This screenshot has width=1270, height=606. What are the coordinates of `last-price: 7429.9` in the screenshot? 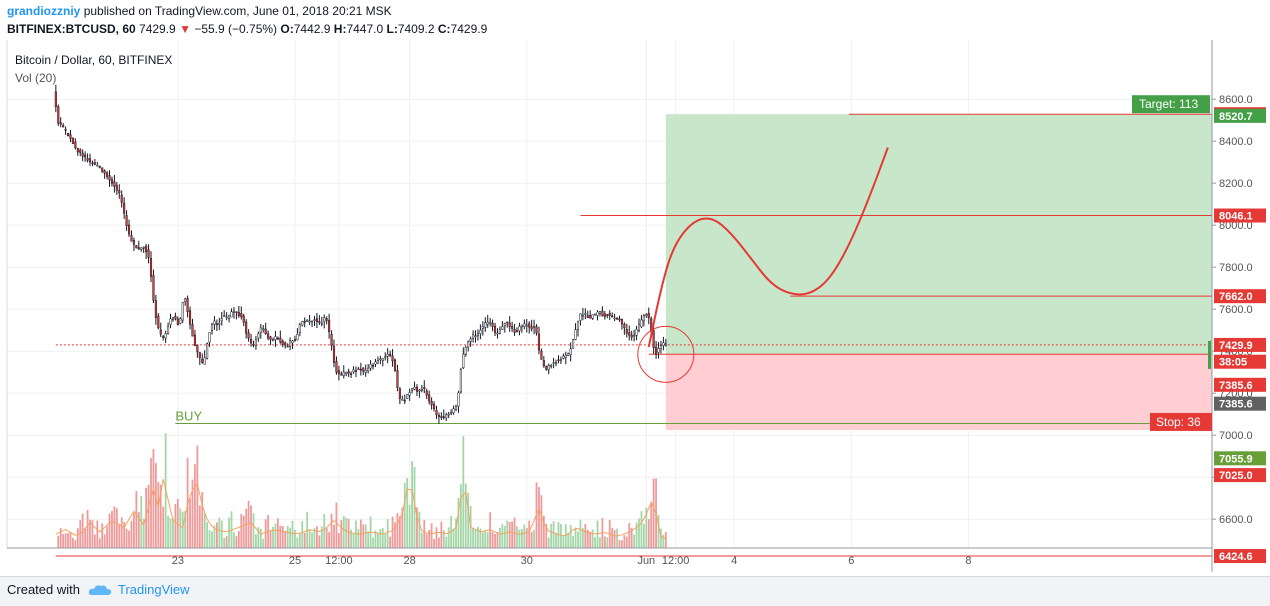 It's located at (157, 29).